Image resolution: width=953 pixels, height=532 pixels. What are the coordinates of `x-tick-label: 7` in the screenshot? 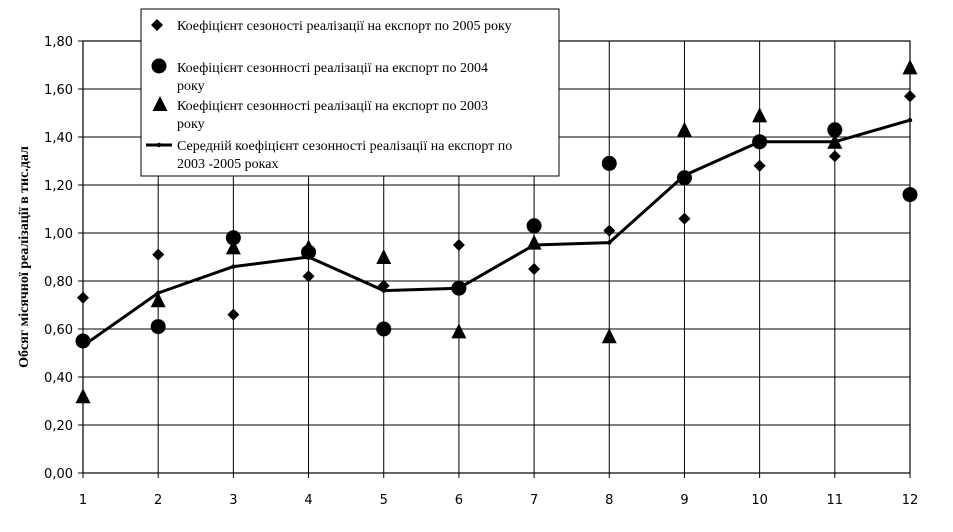 It's located at (534, 500).